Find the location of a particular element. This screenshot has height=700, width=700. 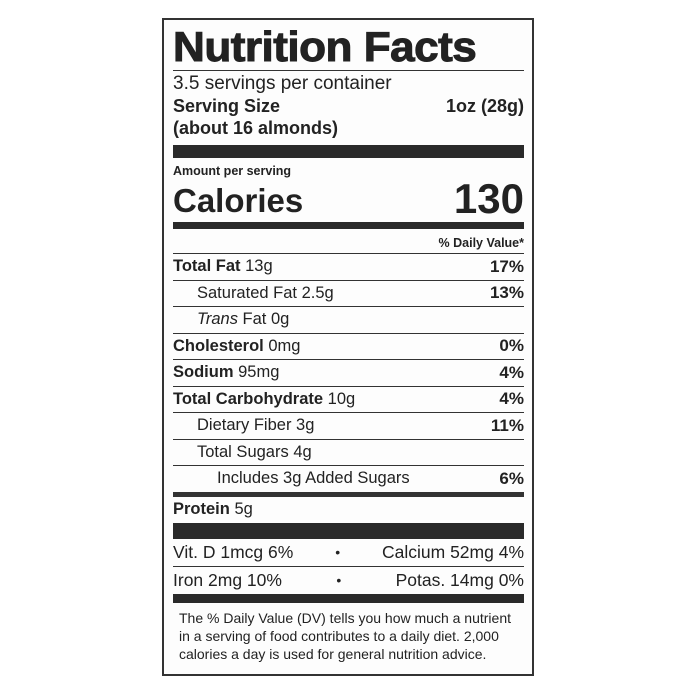

calories-value: 130 is located at coordinates (488, 198).